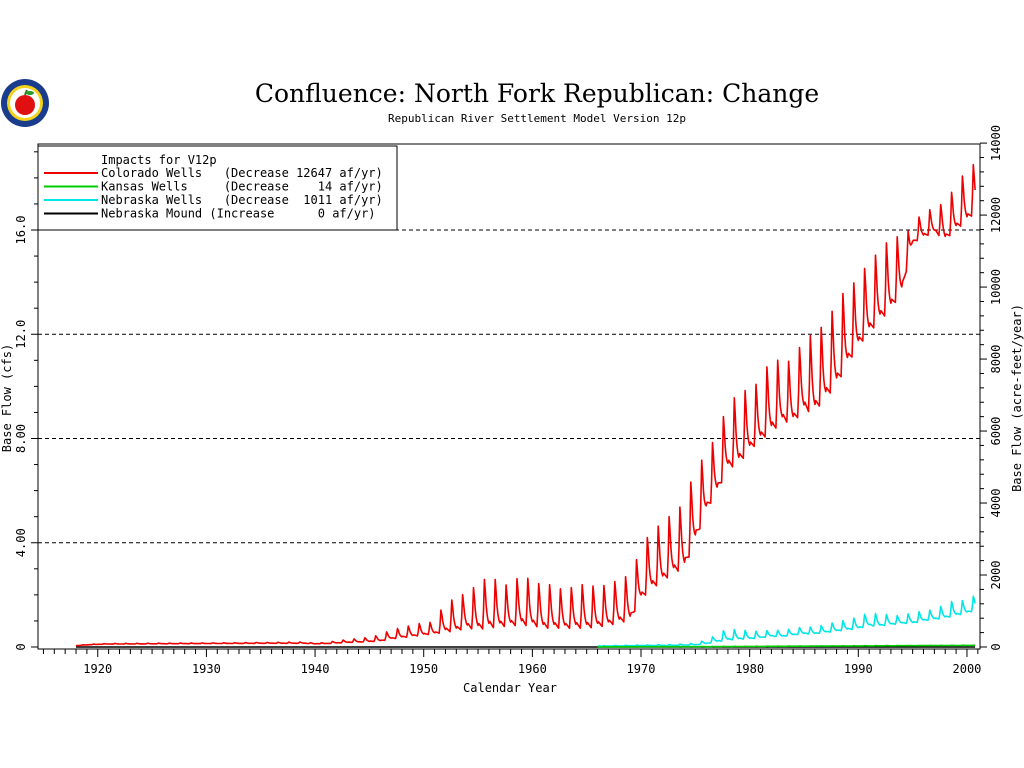  What do you see at coordinates (512, 662) in the screenshot?
I see `x-axis: 1920 1930 1940 1950 1960 1970 1980 1990 2000` at bounding box center [512, 662].